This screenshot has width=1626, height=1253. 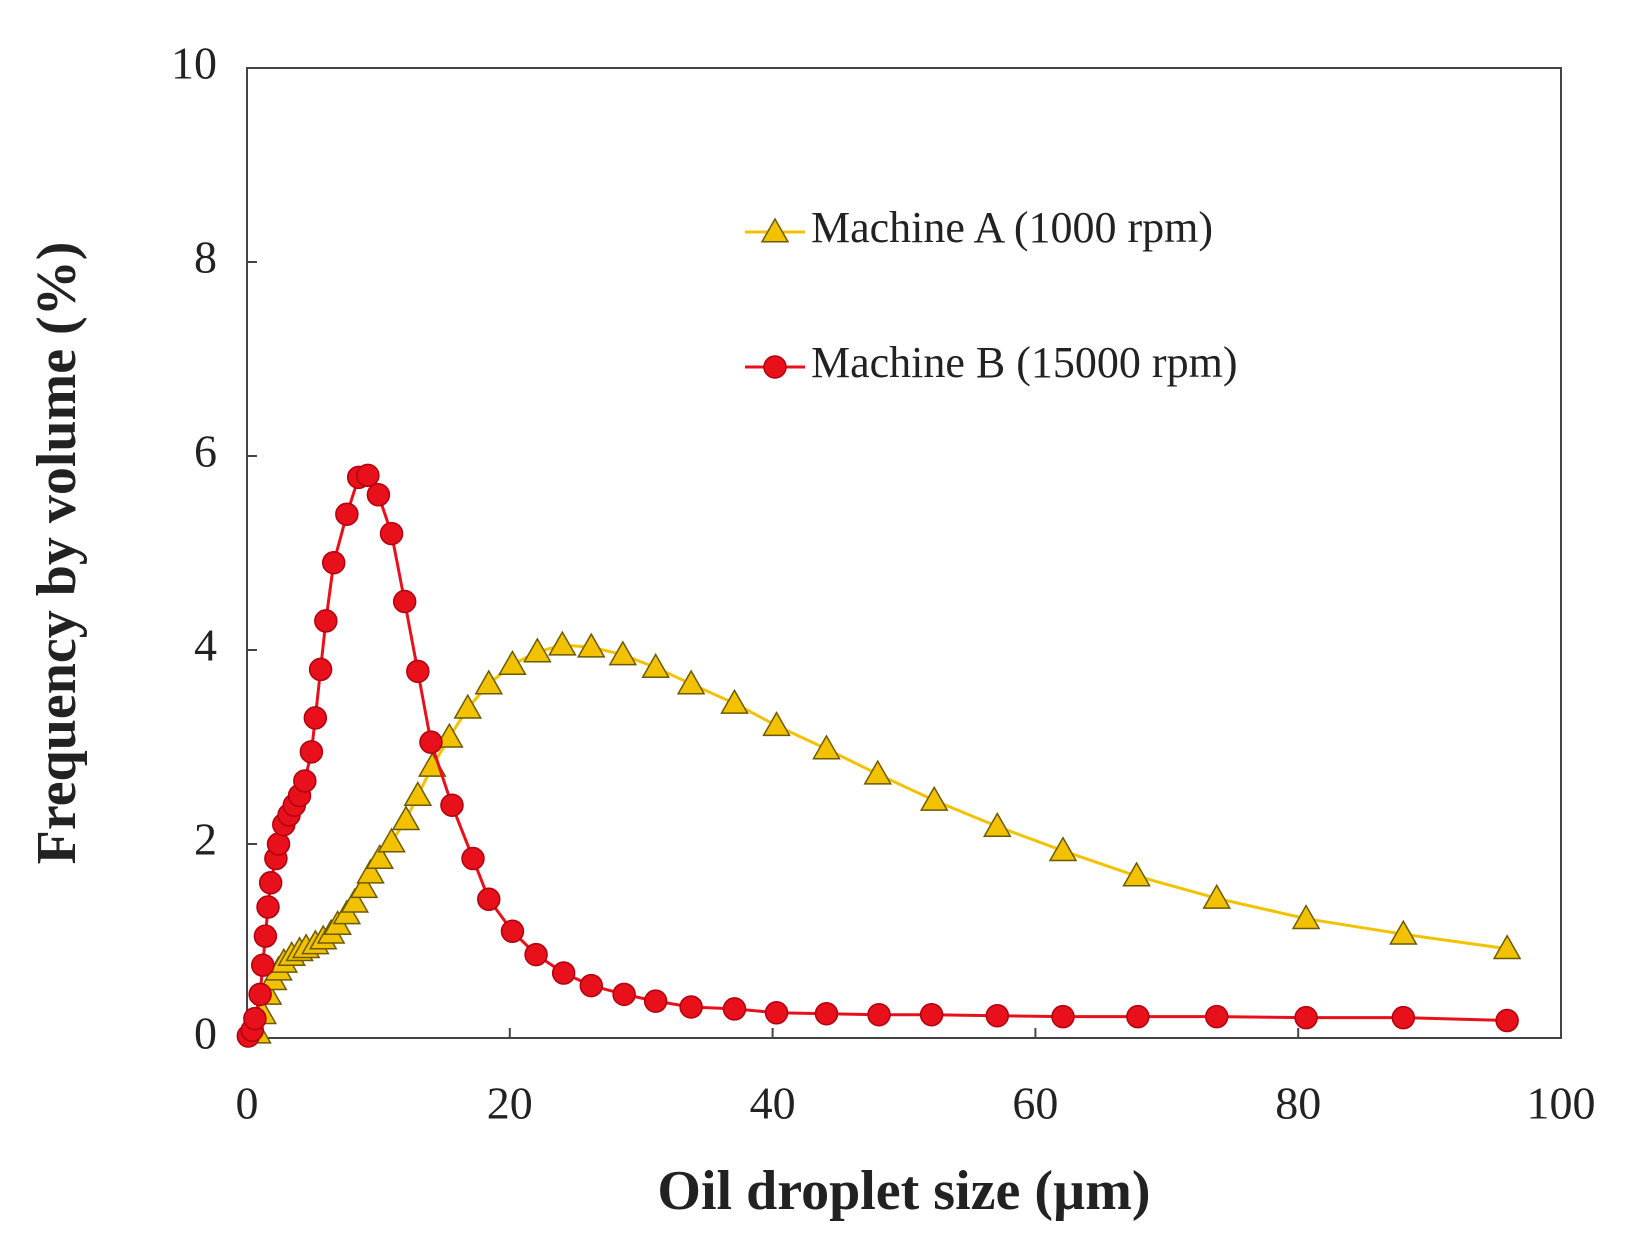 What do you see at coordinates (510, 1103) in the screenshot?
I see `x-tick-label: 20` at bounding box center [510, 1103].